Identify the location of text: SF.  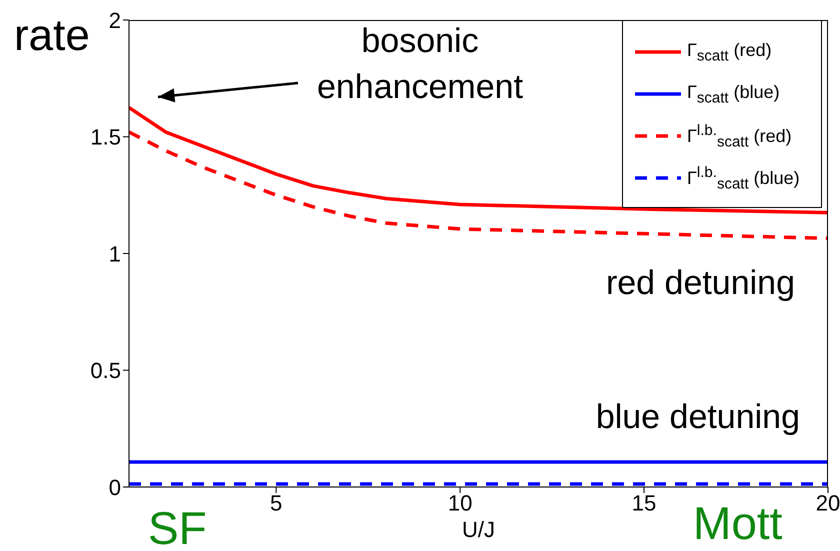
(177, 526).